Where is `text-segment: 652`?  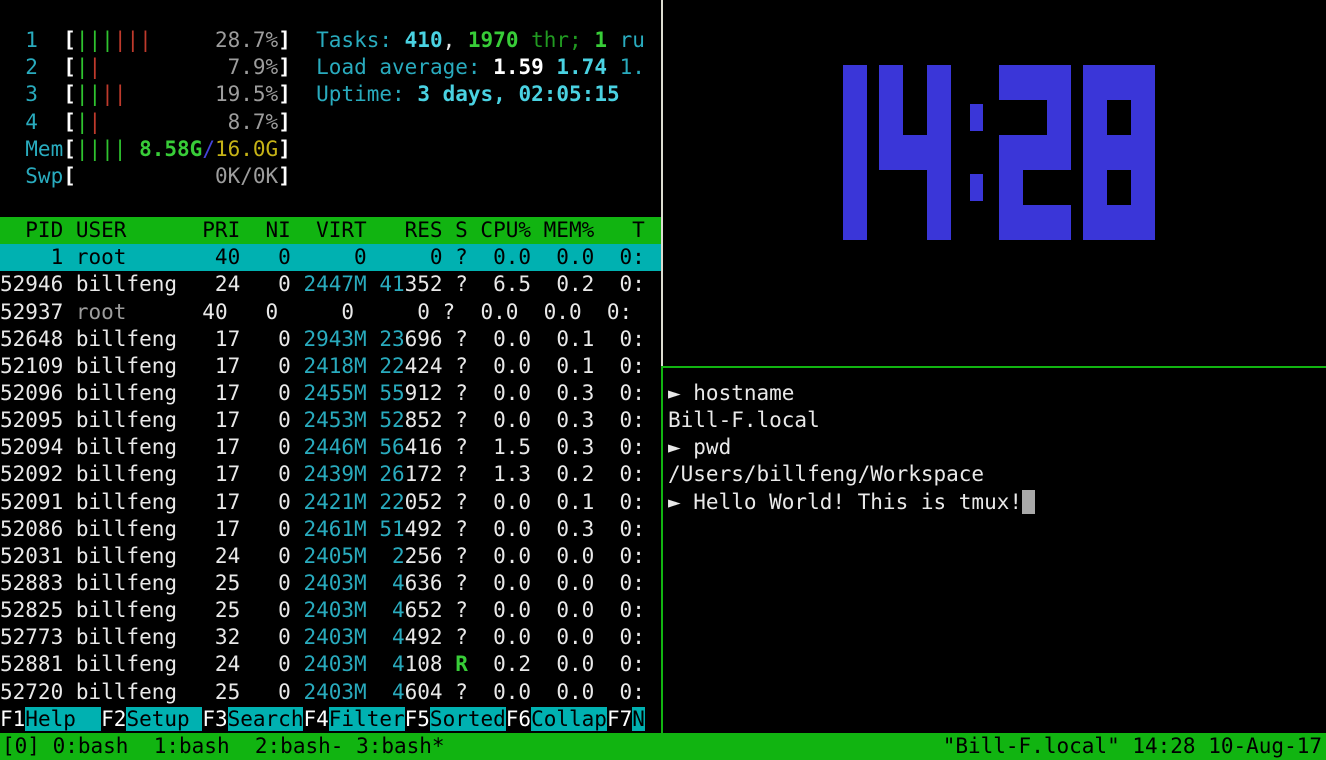
text-segment: 652 is located at coordinates (423, 610).